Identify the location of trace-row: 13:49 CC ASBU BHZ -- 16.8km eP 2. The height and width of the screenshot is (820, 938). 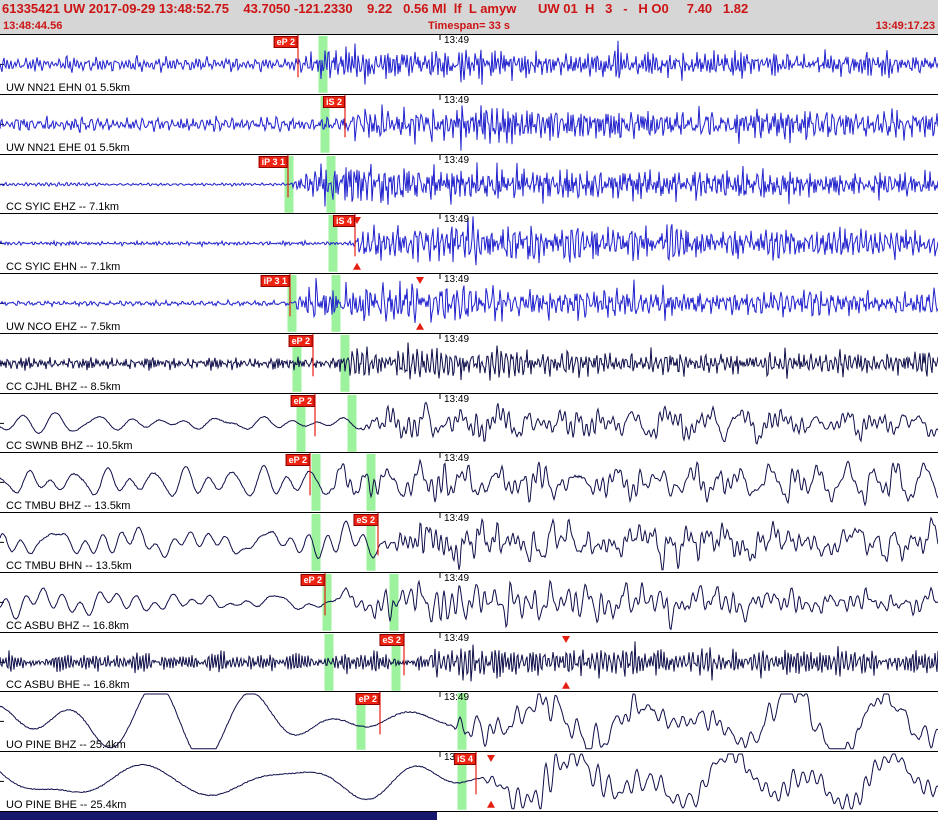
(469, 602).